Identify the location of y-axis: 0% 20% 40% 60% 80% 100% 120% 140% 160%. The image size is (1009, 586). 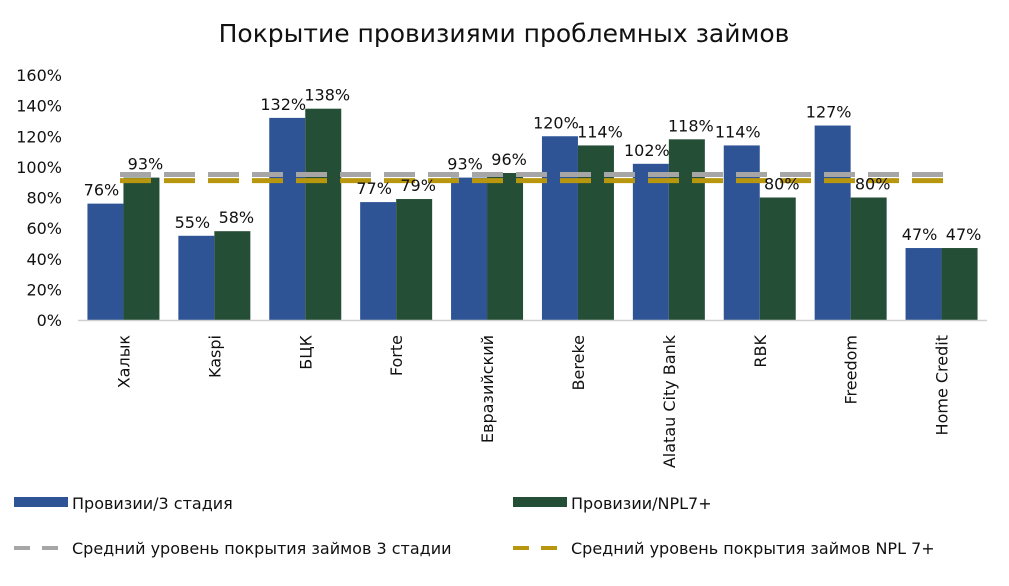
(39, 198).